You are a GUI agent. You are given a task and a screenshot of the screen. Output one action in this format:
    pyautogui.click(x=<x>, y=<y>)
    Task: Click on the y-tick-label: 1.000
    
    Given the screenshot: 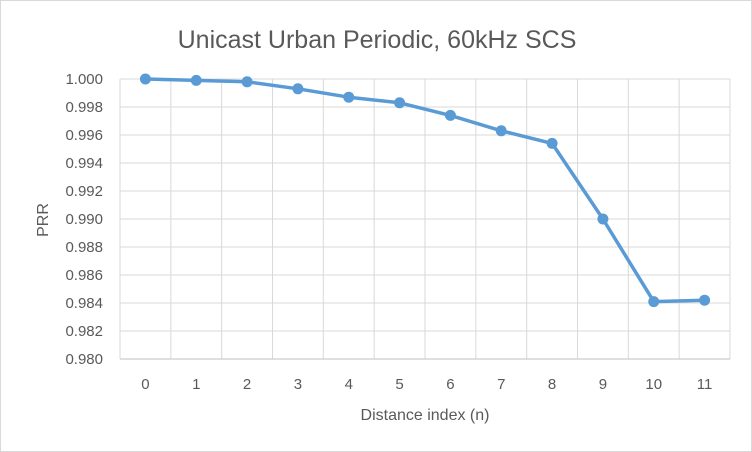 What is the action you would take?
    pyautogui.click(x=84, y=79)
    